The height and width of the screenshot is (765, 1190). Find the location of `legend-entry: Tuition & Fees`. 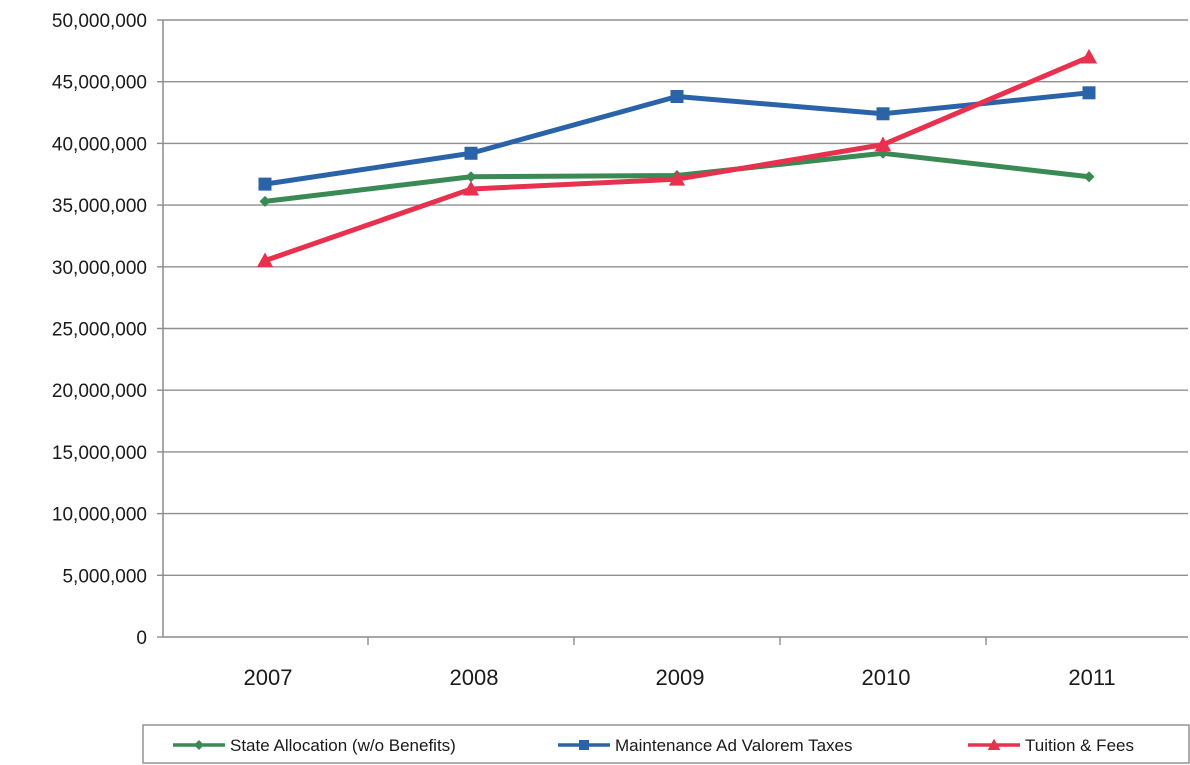

legend-entry: Tuition & Fees is located at coordinates (1051, 745).